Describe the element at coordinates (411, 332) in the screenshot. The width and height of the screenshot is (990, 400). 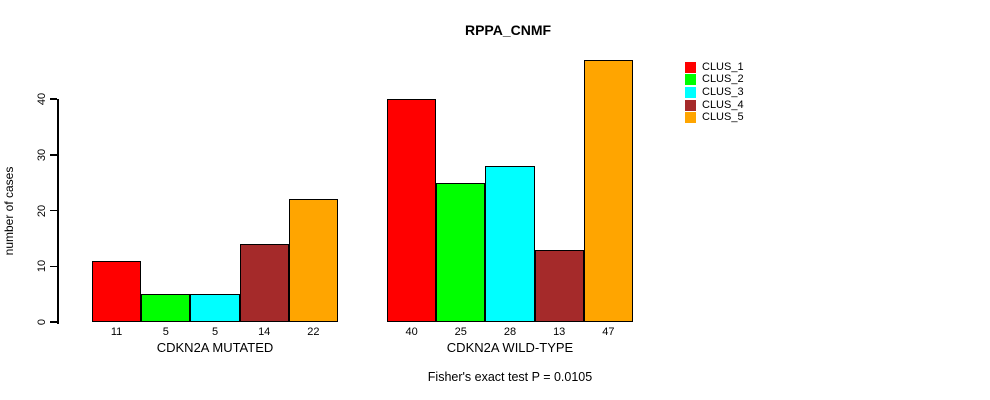
I see `bar-value-label: 40` at that location.